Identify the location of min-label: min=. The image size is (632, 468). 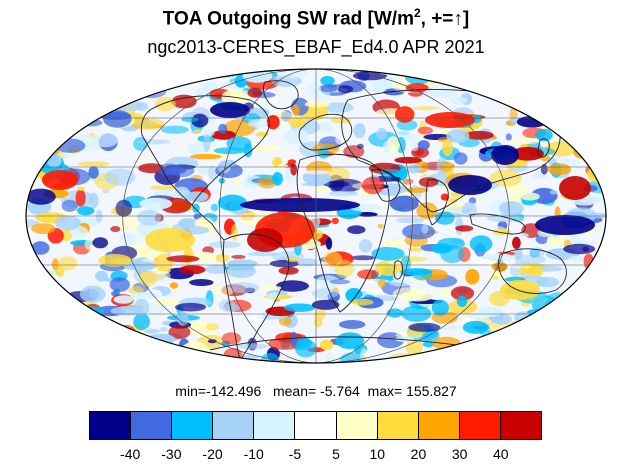
(191, 391).